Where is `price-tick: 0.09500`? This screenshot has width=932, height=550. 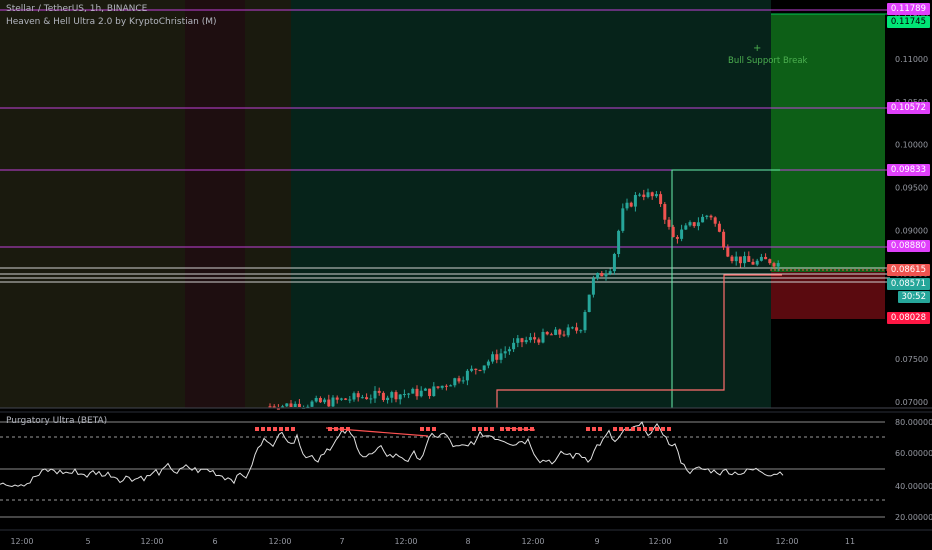 price-tick: 0.09500 is located at coordinates (911, 188).